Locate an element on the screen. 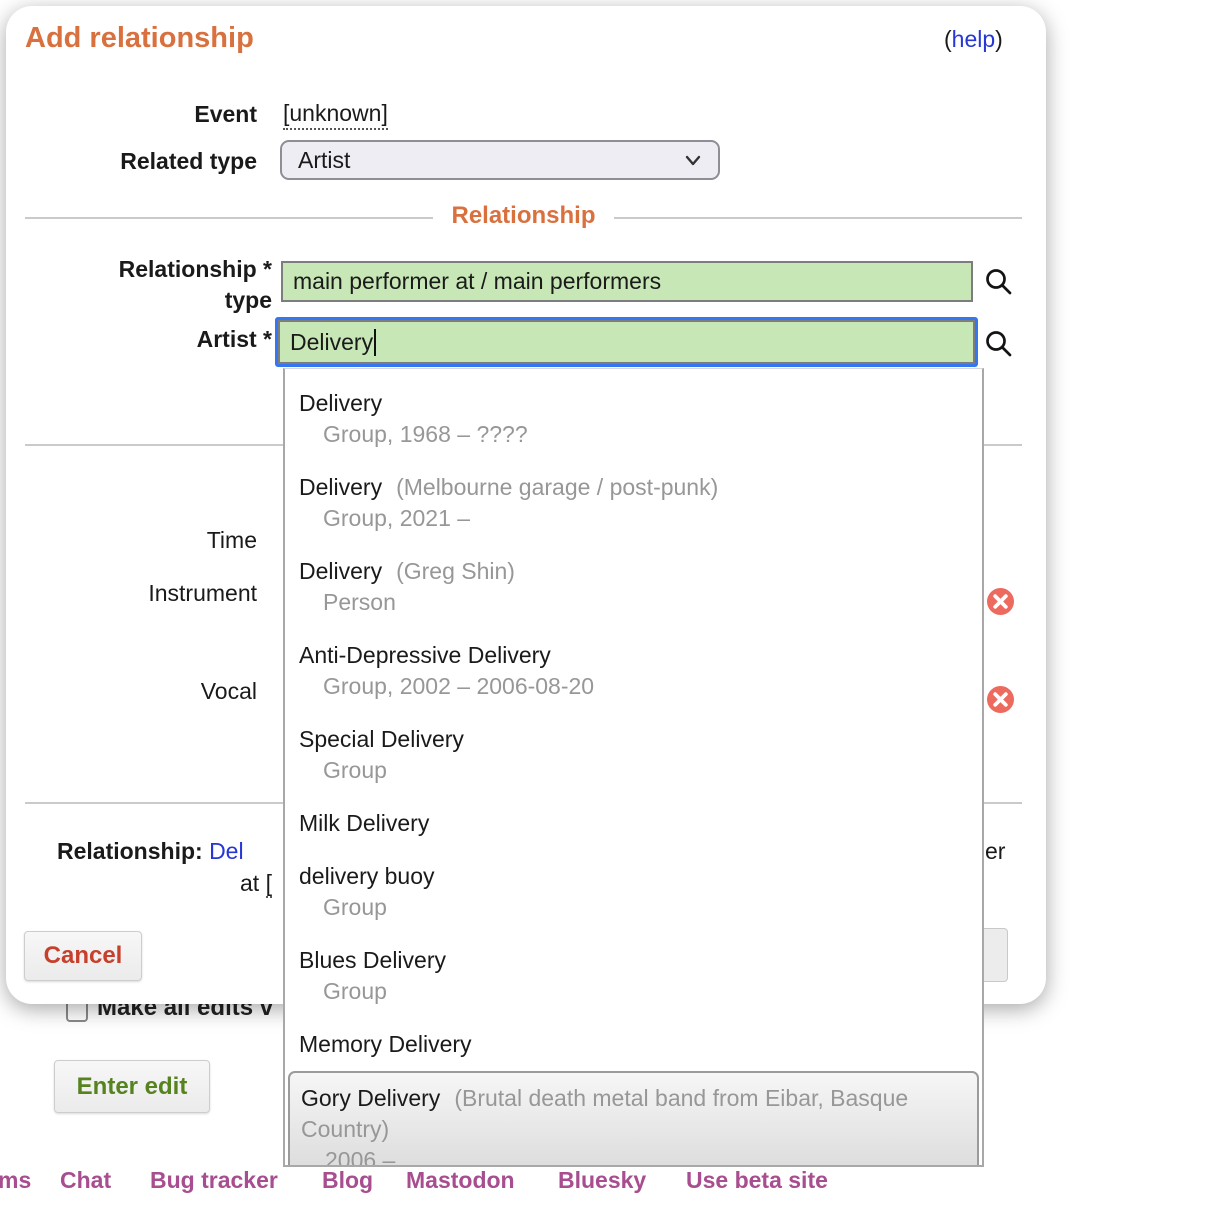  list-item: Delivery Group, 1968 – ???? is located at coordinates (413, 418).